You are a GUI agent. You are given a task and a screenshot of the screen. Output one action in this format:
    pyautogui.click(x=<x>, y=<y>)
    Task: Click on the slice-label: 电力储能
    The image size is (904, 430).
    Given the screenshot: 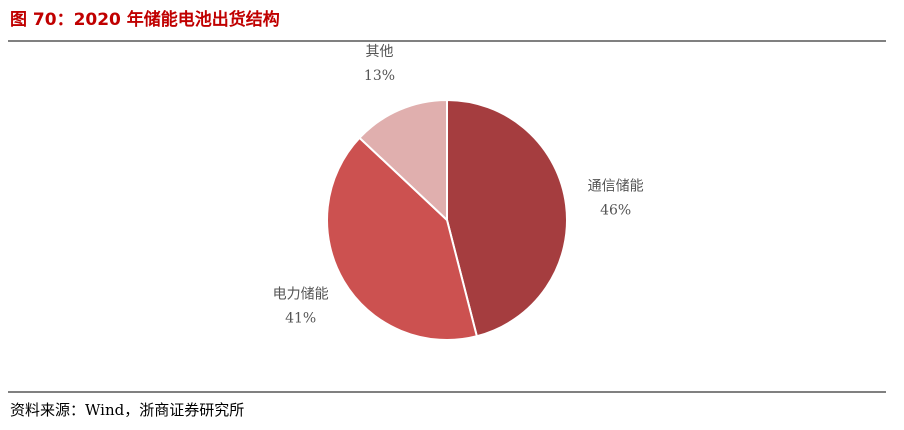 What is the action you would take?
    pyautogui.click(x=301, y=295)
    